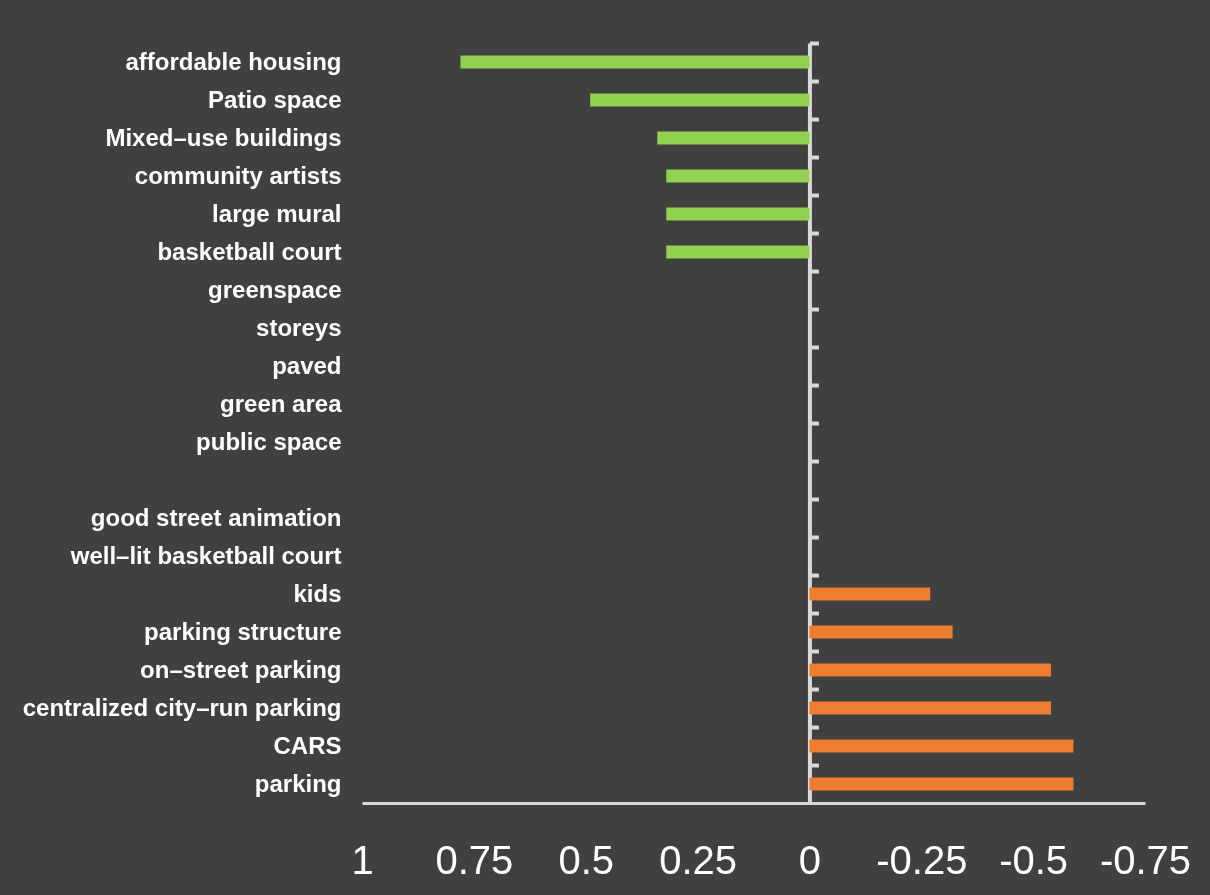 This screenshot has height=895, width=1210. Describe the element at coordinates (474, 859) in the screenshot. I see `x-tick-label: 0.75` at that location.